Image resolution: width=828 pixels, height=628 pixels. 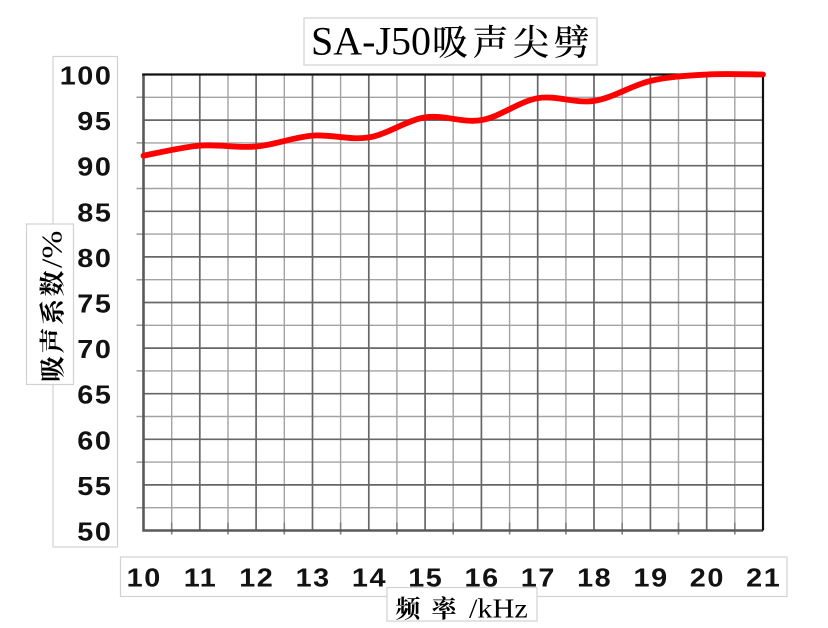 I want to click on svg-text: 90, so click(x=94, y=166).